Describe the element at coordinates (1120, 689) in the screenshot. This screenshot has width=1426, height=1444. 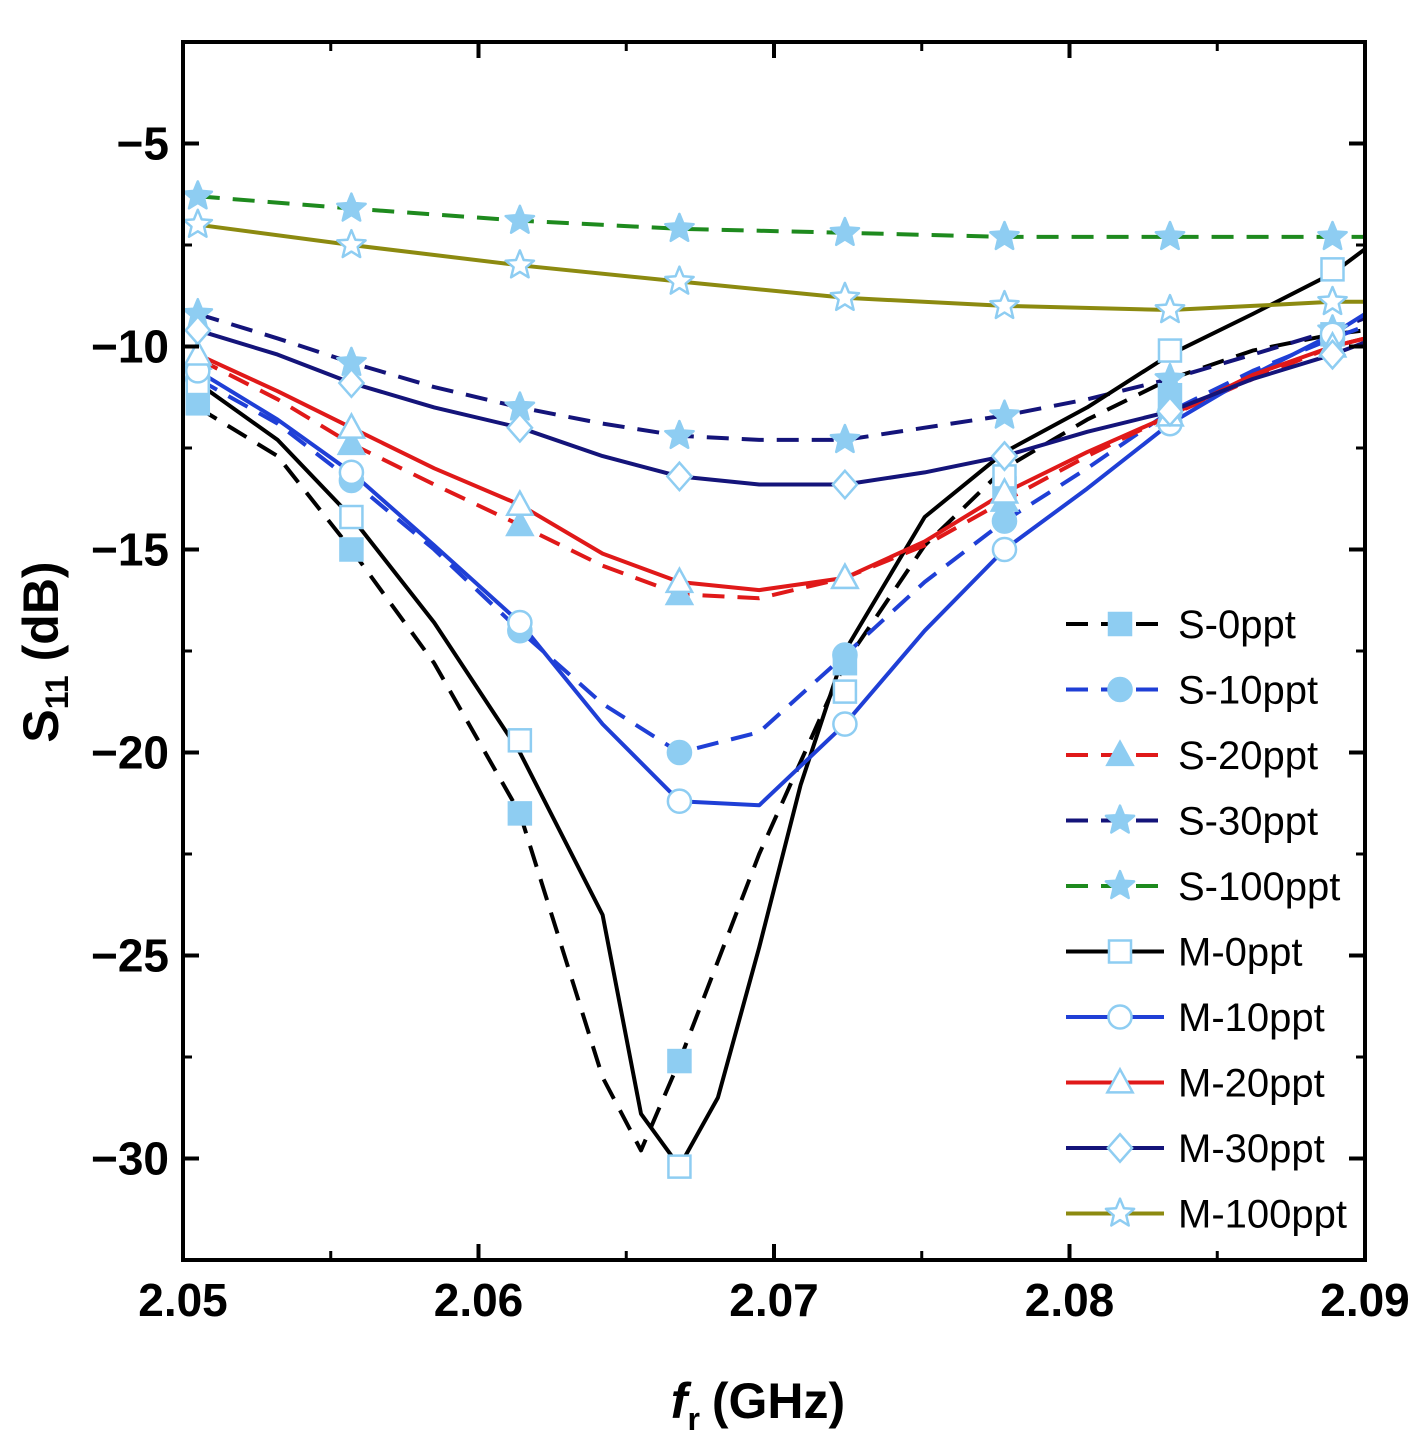
I see `legend-marker-s-10ppt` at that location.